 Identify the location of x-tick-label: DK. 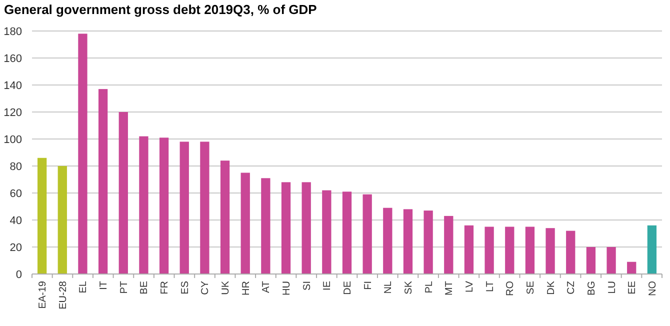
(551, 287).